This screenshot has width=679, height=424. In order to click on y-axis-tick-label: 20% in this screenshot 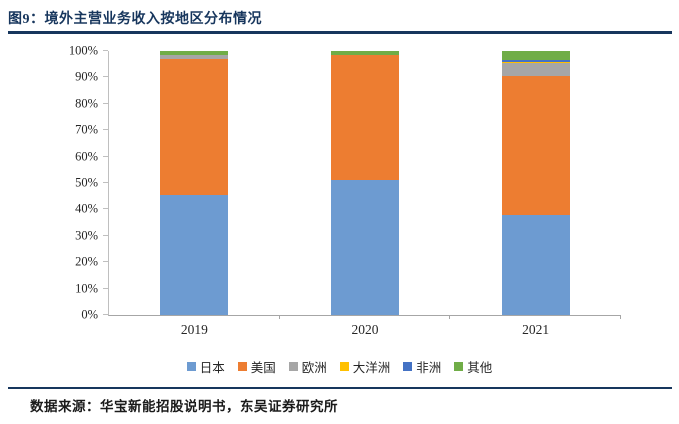, I will do `click(86, 261)`.